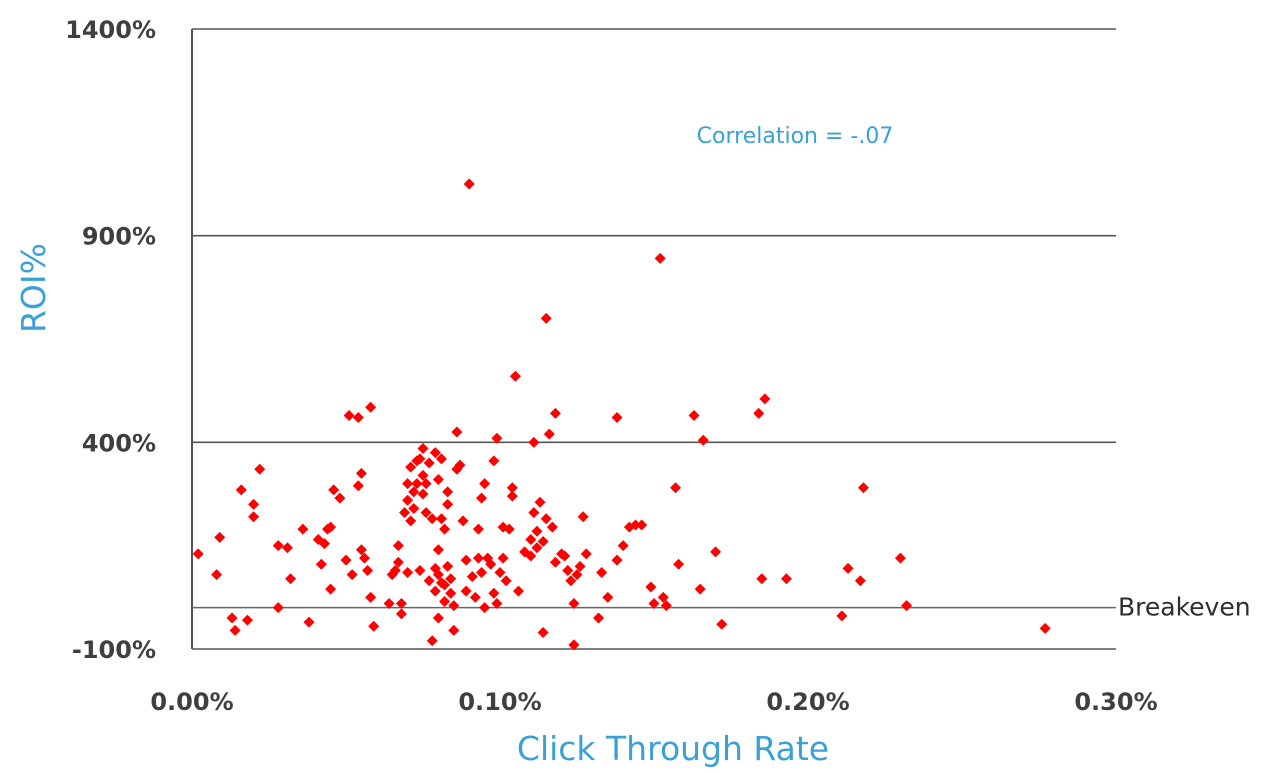  I want to click on x-tick-label: 0.00%, so click(191, 702).